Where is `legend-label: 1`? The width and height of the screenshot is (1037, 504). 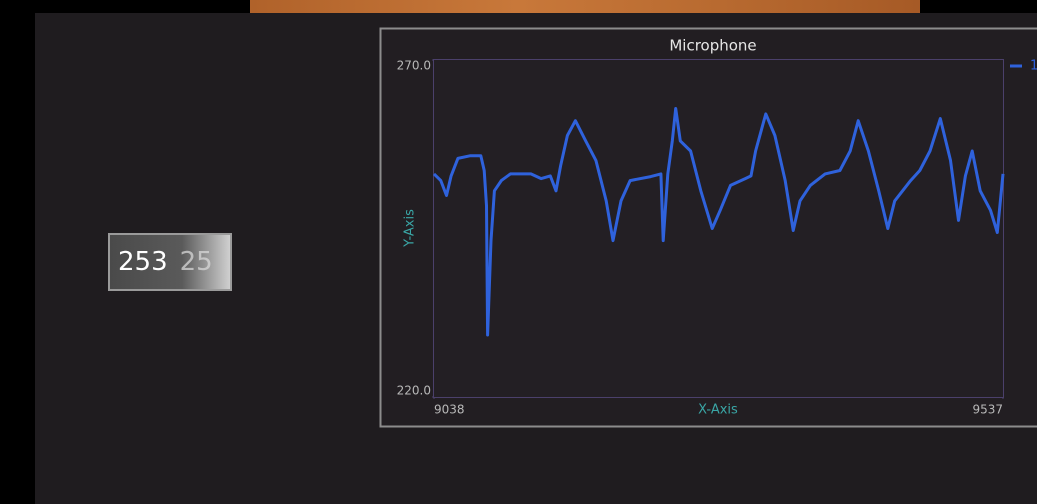 legend-label: 1 is located at coordinates (1033, 66).